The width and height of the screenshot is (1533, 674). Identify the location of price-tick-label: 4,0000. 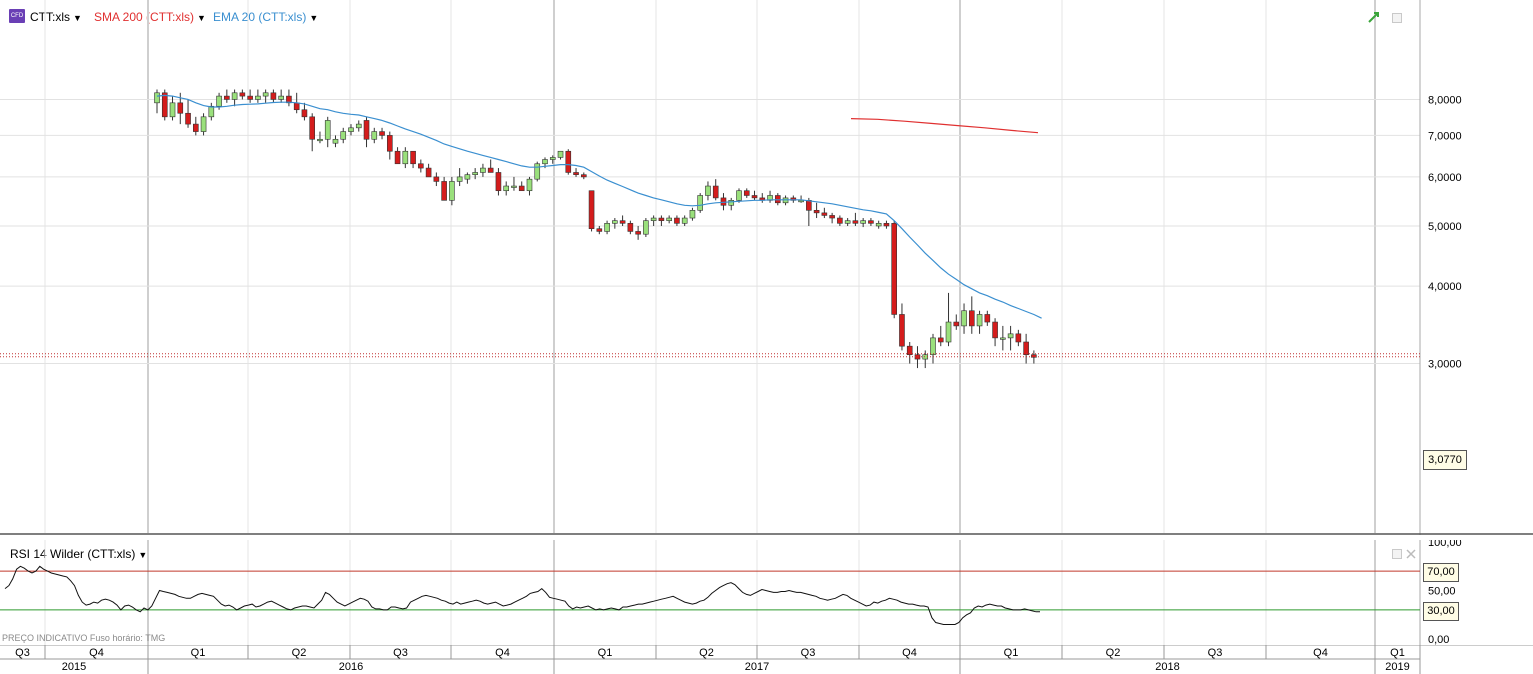
(1445, 287).